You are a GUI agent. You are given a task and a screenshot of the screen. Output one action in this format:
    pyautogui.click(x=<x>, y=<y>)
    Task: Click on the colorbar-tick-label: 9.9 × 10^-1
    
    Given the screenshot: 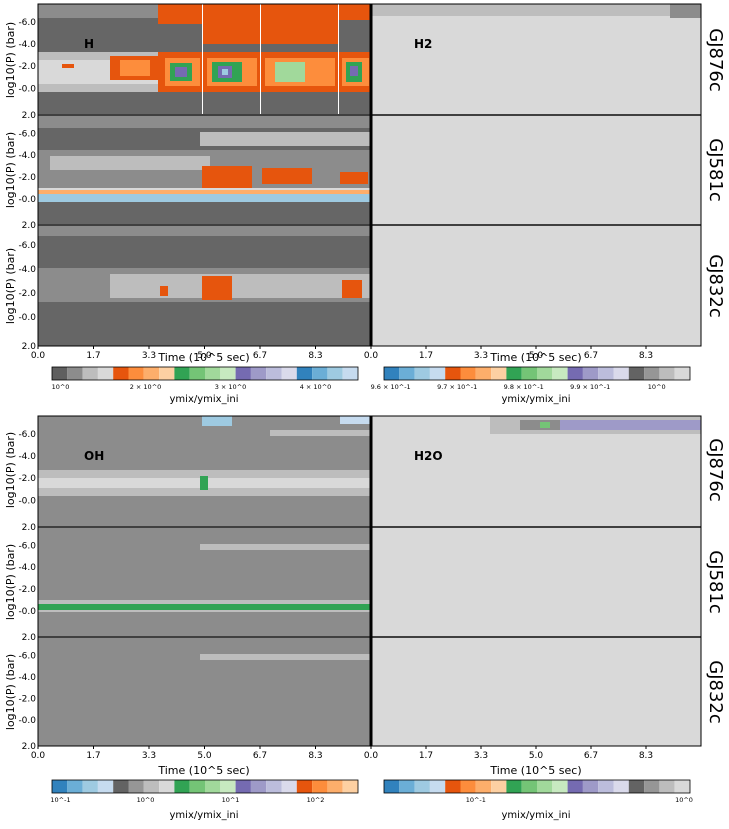 What is the action you would take?
    pyautogui.click(x=590, y=387)
    